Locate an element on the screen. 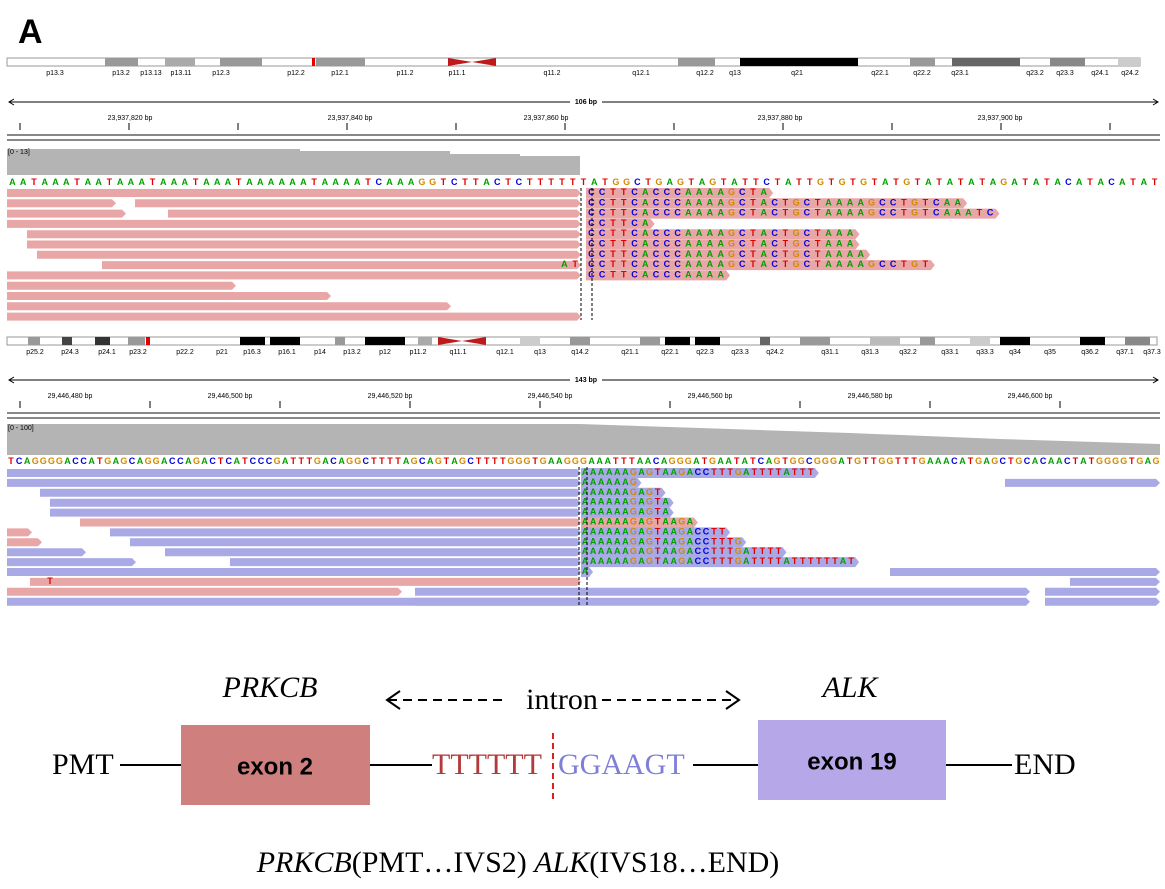 This screenshot has height=889, width=1165. cytoband-label: p11.1 is located at coordinates (457, 73).